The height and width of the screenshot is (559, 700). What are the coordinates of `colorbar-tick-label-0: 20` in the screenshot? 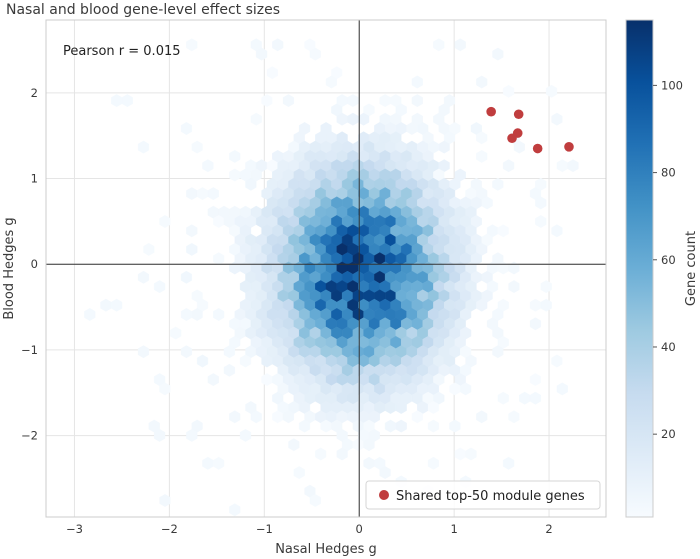 It's located at (668, 434).